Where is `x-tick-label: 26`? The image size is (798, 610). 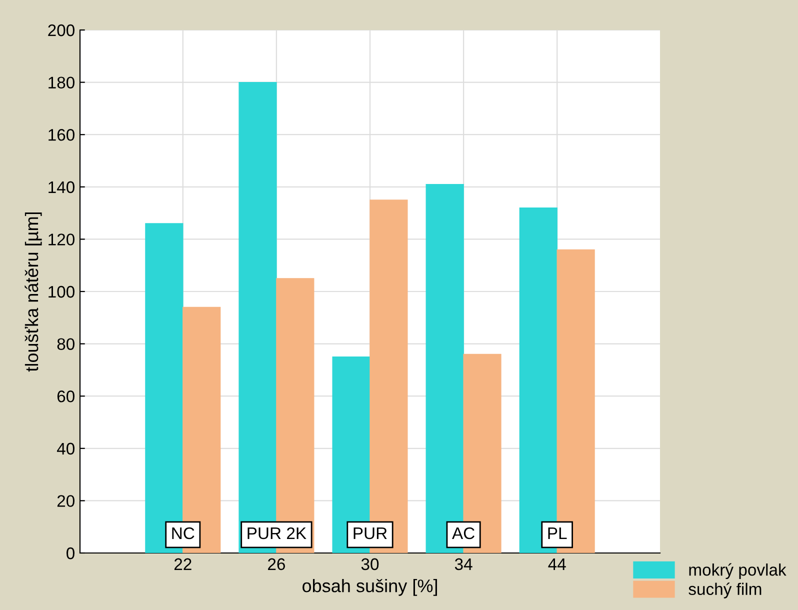
x-tick-label: 26 is located at coordinates (276, 564).